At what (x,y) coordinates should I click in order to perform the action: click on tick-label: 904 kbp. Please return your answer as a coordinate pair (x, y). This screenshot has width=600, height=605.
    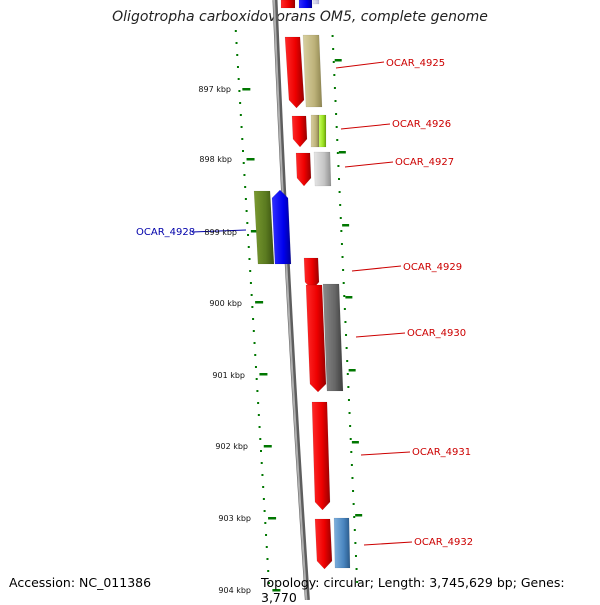
    Looking at the image, I should click on (234, 590).